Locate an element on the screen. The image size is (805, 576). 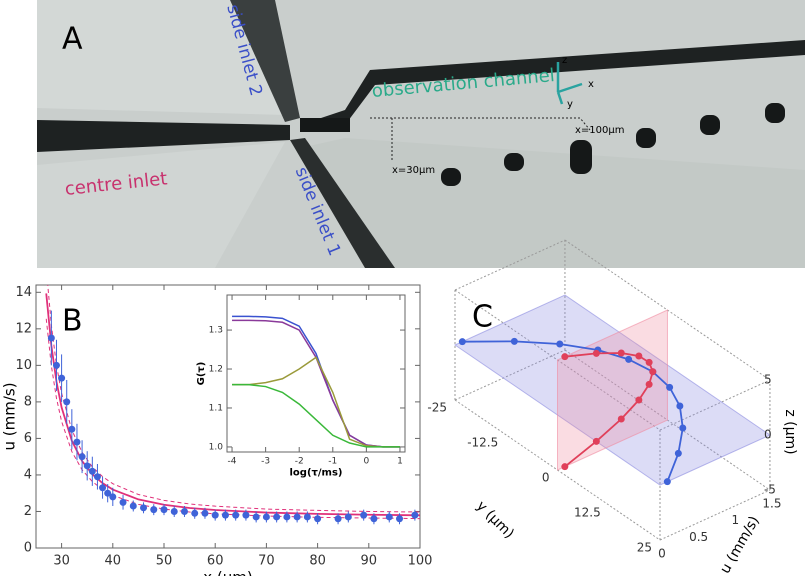
u-tick-label: 1.5 is located at coordinates (771, 504).